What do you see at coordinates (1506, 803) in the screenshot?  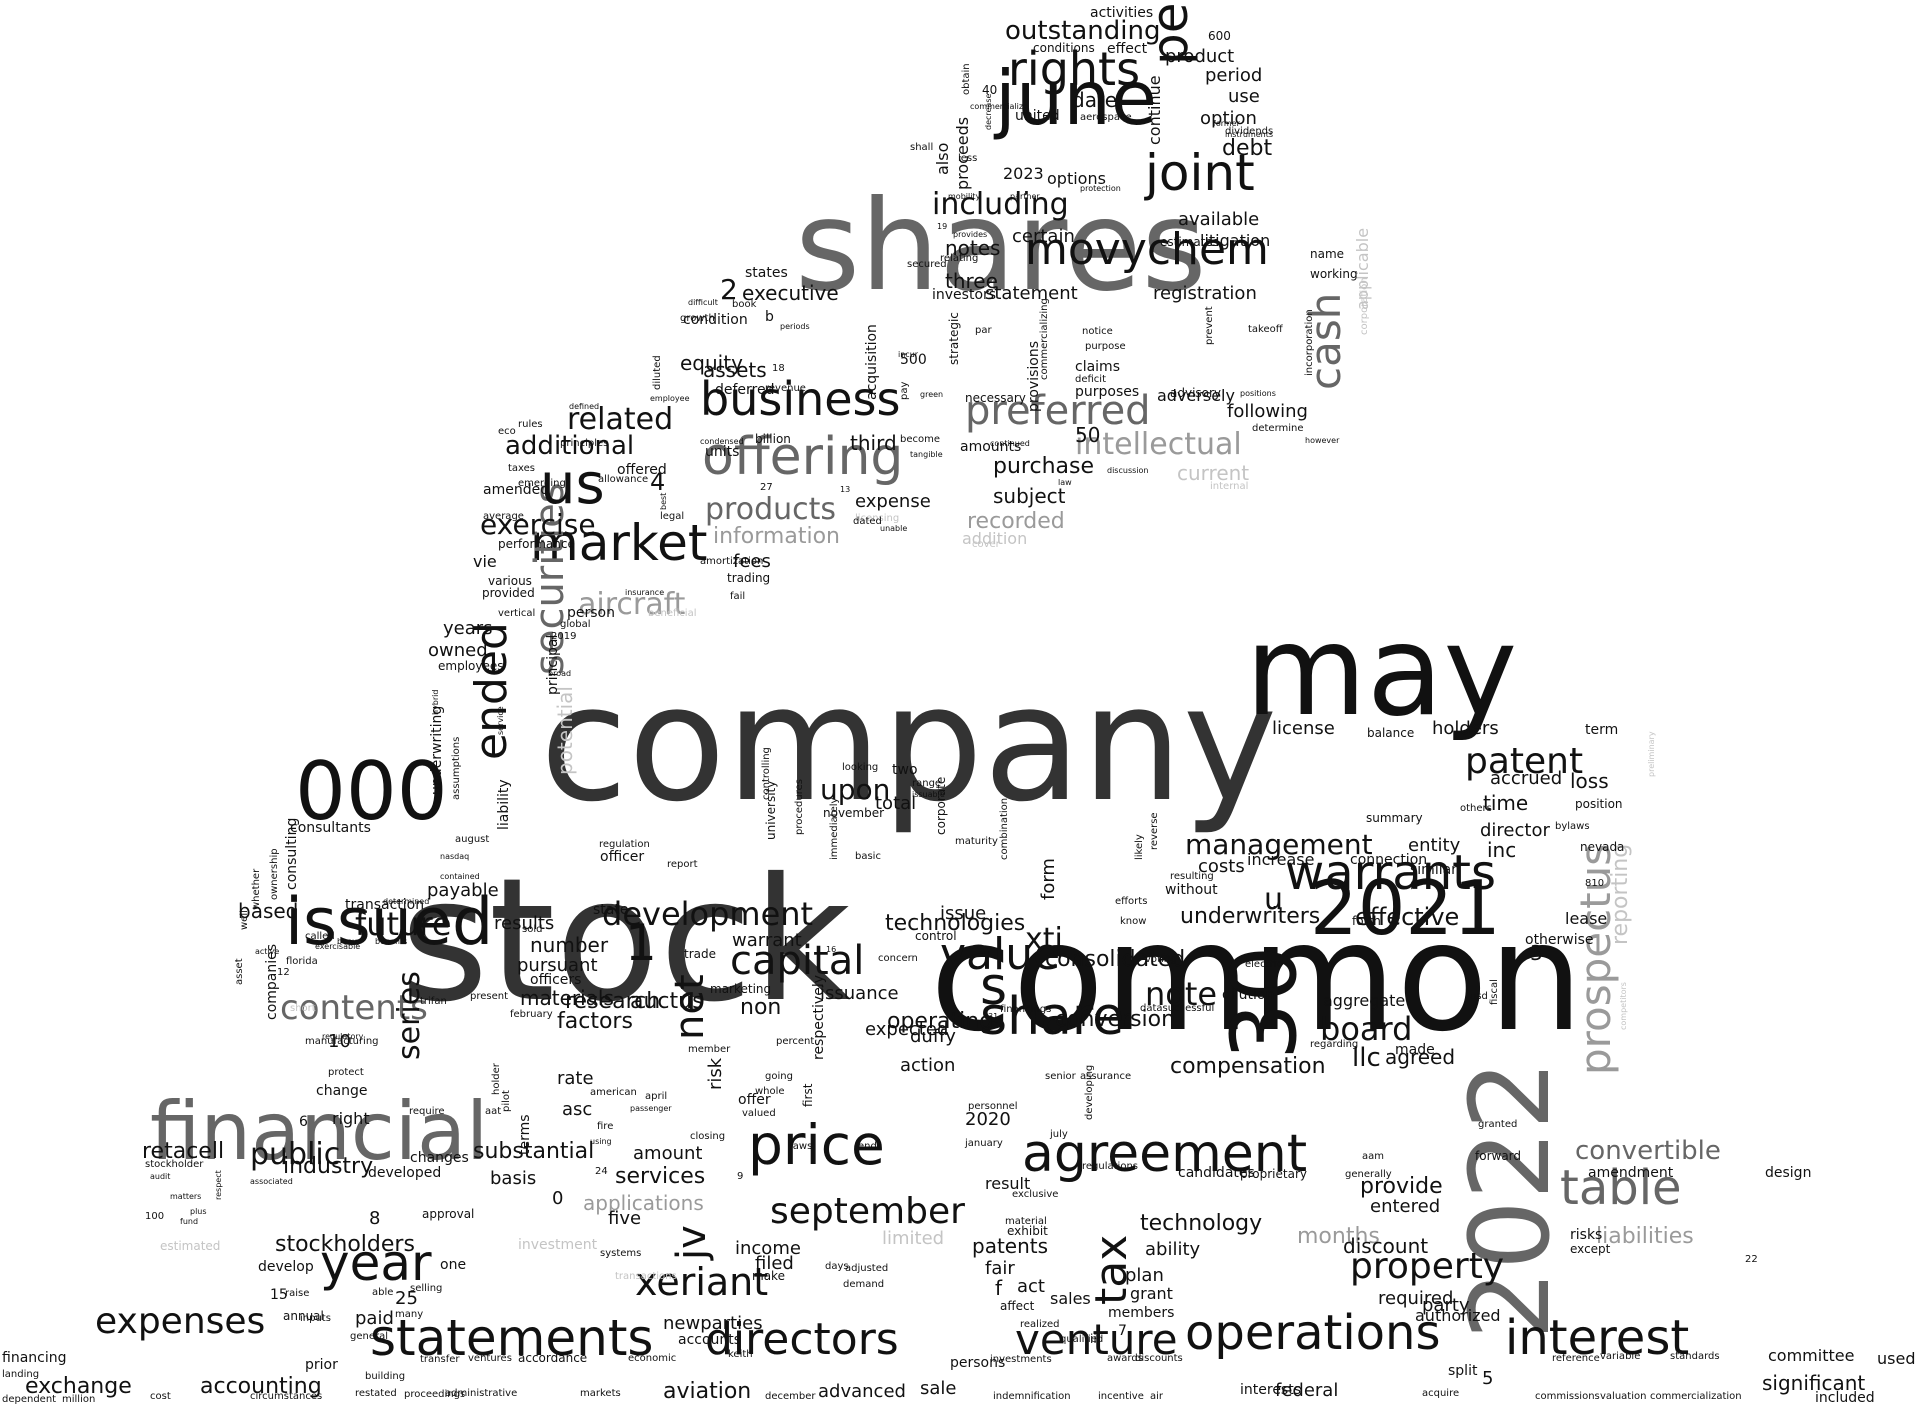 I see `word-time: time` at bounding box center [1506, 803].